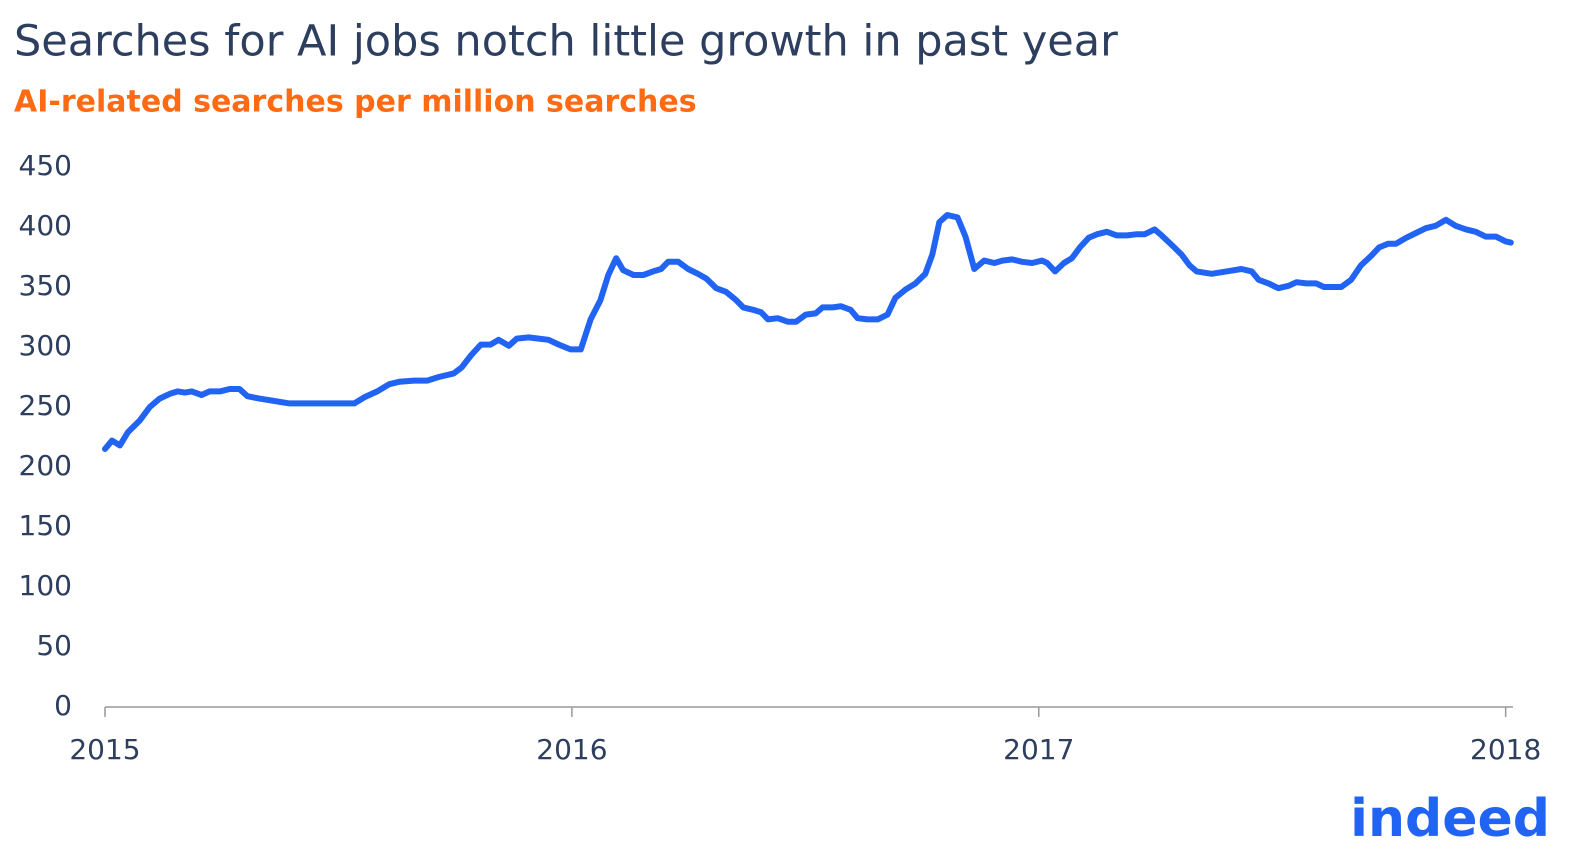 The width and height of the screenshot is (1570, 858). Describe the element at coordinates (1038, 749) in the screenshot. I see `x-tick-label: 2017` at that location.